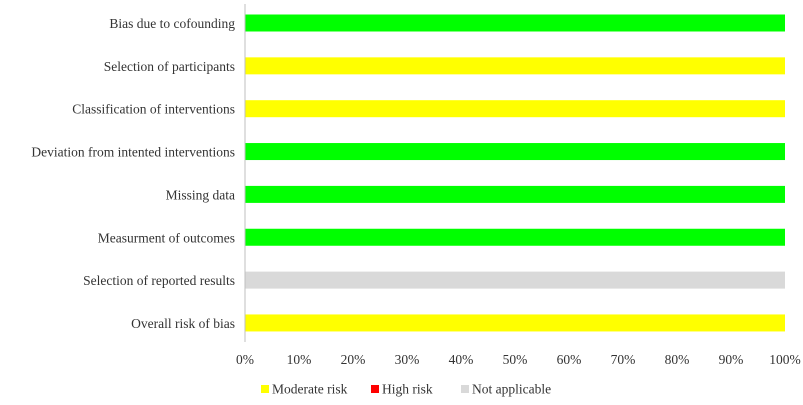 This screenshot has height=405, width=803. I want to click on category-label: Bias due to cofounding, so click(172, 23).